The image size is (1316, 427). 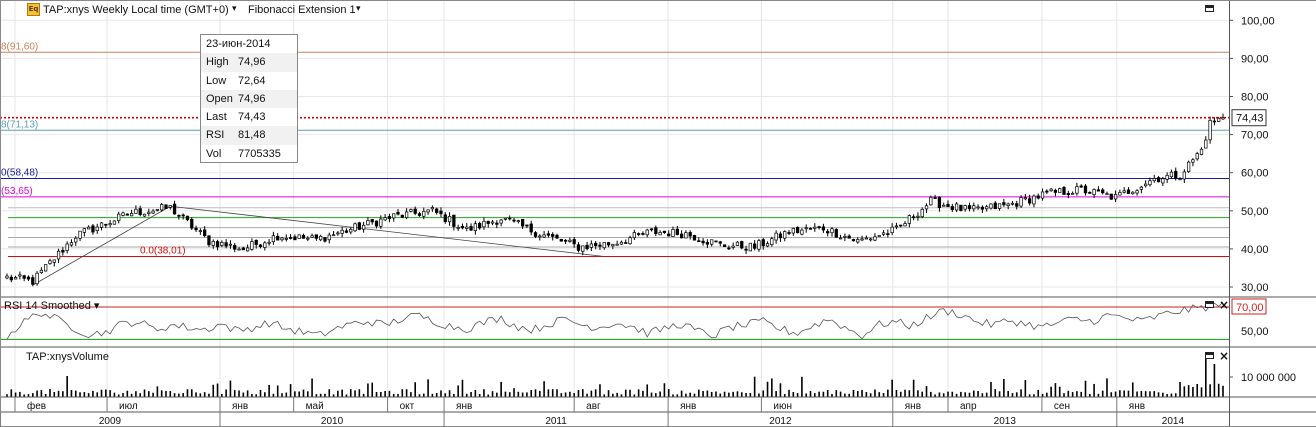 What do you see at coordinates (1173, 421) in the screenshot?
I see `year-label: 2014` at bounding box center [1173, 421].